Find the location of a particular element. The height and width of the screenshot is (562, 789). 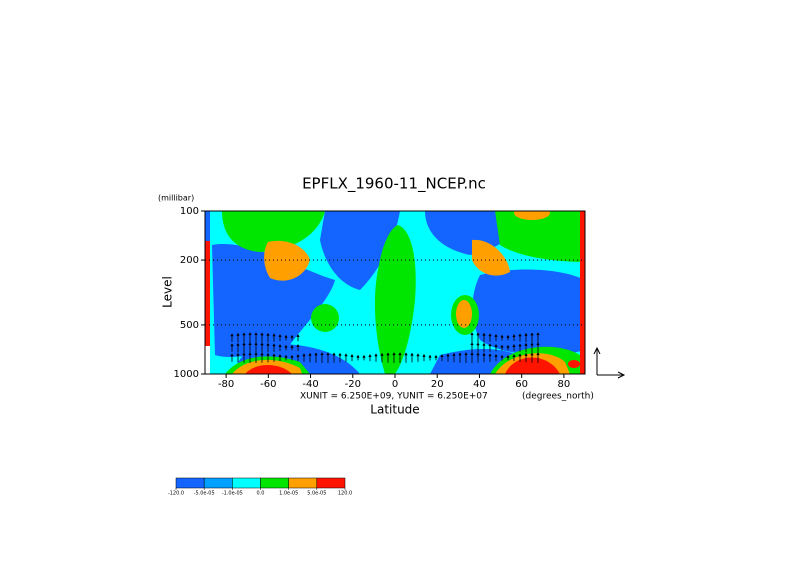

colorbar-label: -120.0 is located at coordinates (176, 494).